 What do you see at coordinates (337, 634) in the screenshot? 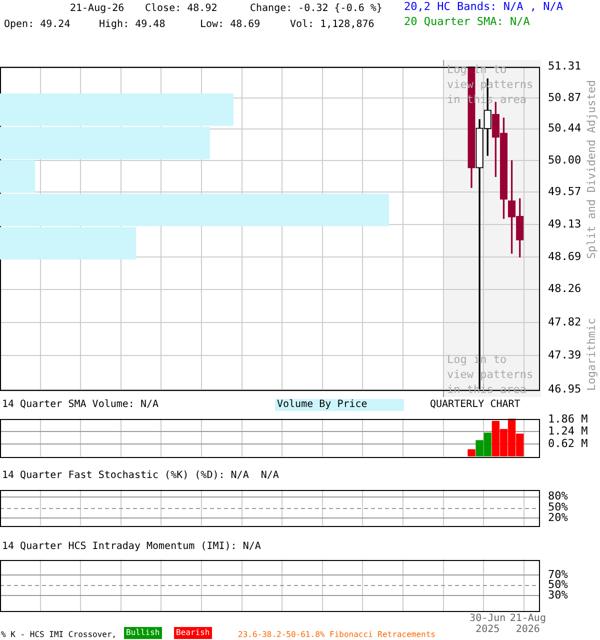
I see `text: 23.6-38.2-50-61.8% Fibonacci Retracements` at bounding box center [337, 634].